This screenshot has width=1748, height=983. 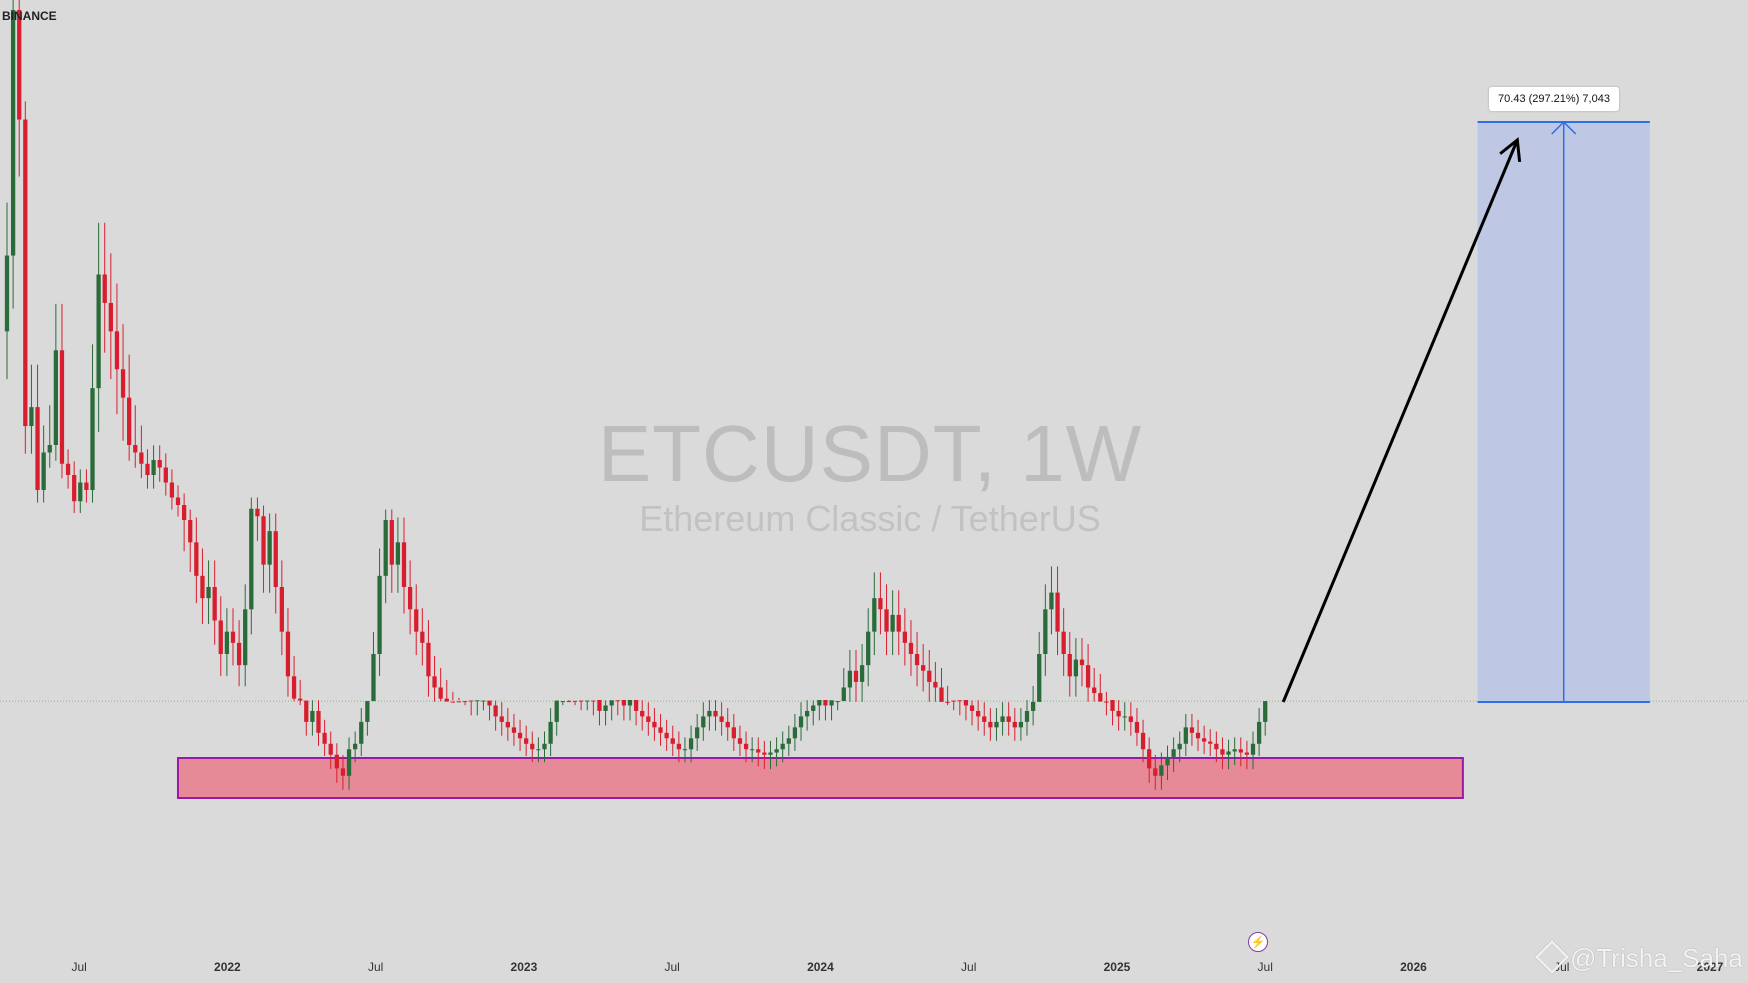 I want to click on support-zone, so click(x=820, y=778).